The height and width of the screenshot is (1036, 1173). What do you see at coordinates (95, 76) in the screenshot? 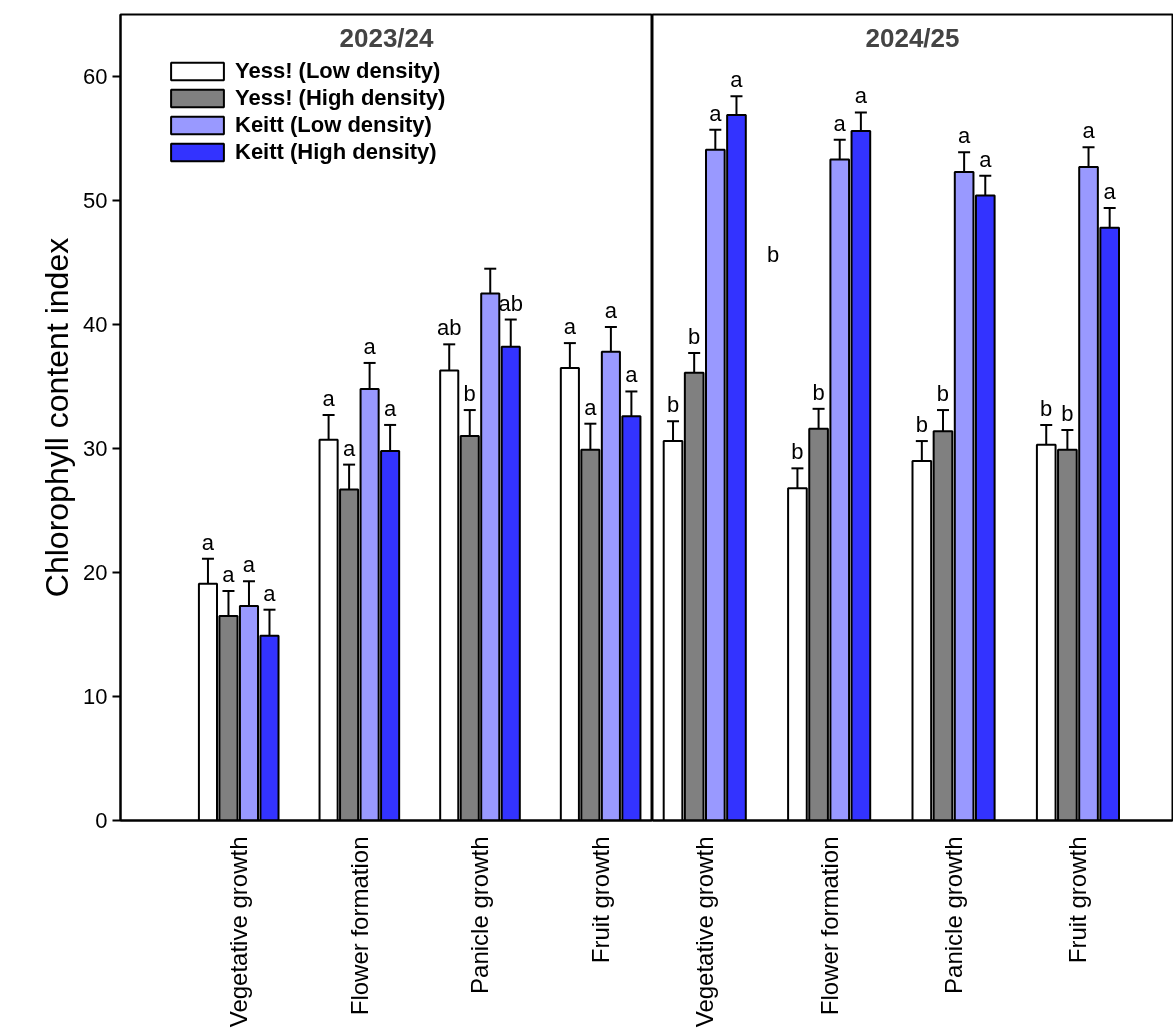
I see `y-tick-label: 60` at bounding box center [95, 76].